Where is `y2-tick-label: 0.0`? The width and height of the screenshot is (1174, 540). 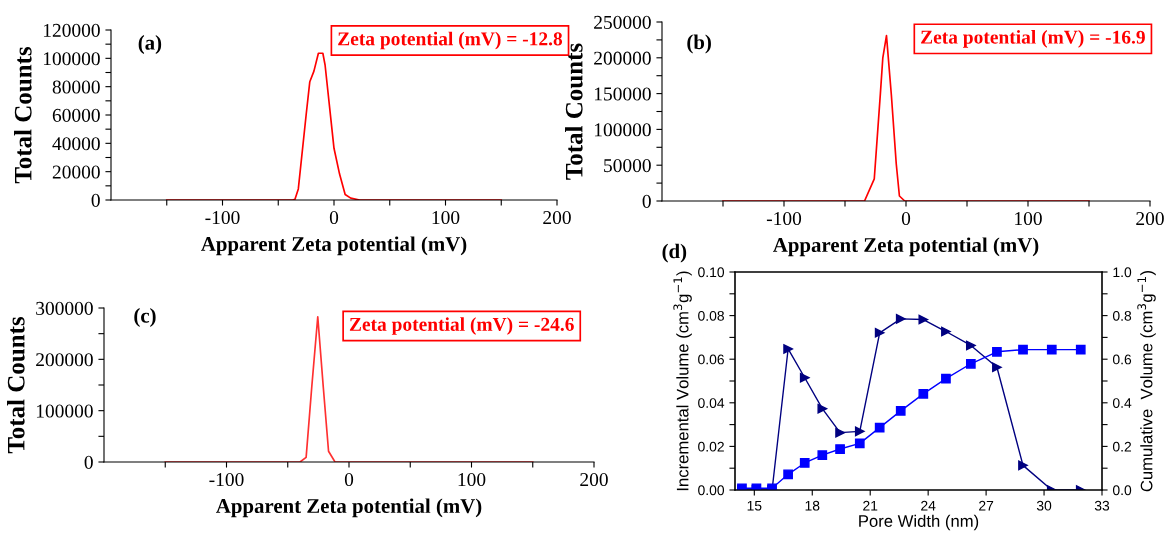 y2-tick-label: 0.0 is located at coordinates (1122, 490).